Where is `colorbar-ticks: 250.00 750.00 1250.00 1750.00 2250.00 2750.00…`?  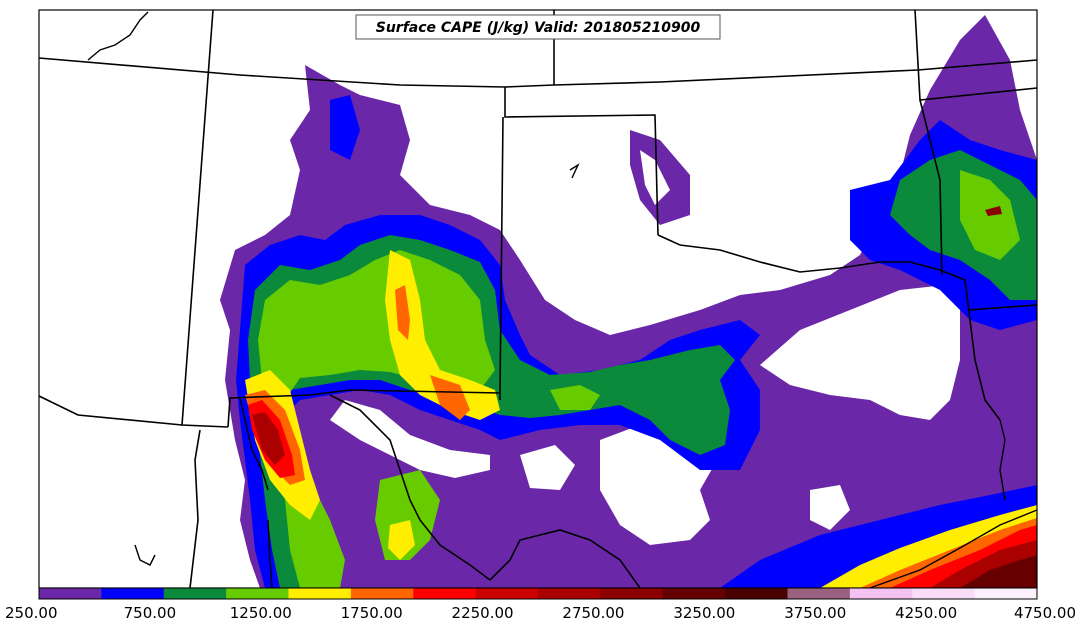
colorbar-ticks: 250.00 750.00 1250.00 1750.00 2250.00 2750.00… is located at coordinates (540, 613).